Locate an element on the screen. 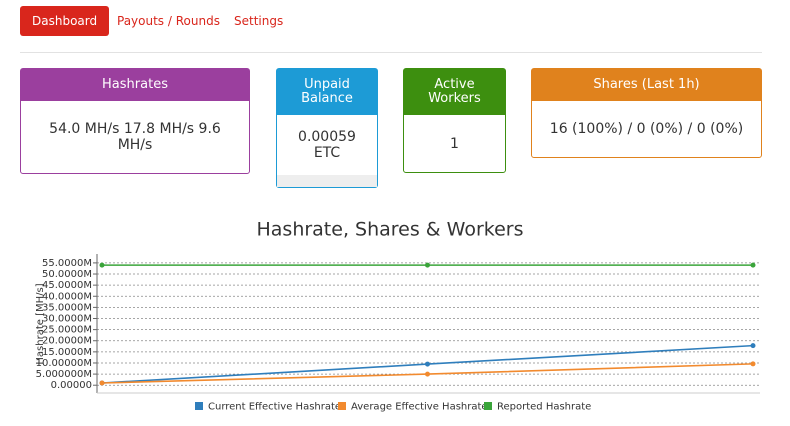 The height and width of the screenshot is (426, 790). y-tick-label: 0.00000 is located at coordinates (71, 385).